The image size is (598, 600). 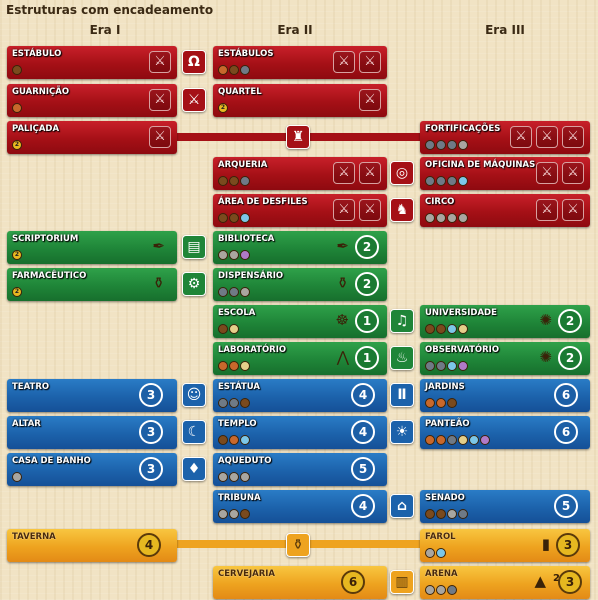 What do you see at coordinates (505, 321) in the screenshot?
I see `card-universidade: UNIVERSIDADE ✺ 2` at bounding box center [505, 321].